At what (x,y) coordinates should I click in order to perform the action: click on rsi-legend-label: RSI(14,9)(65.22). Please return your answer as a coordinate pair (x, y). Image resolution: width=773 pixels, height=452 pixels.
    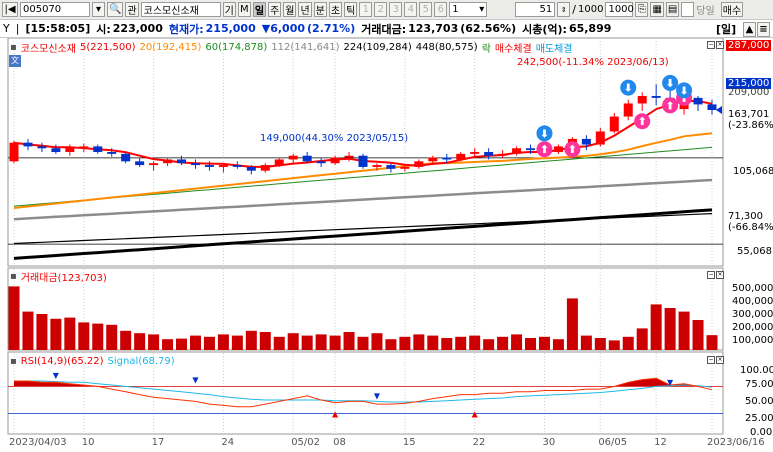
    Looking at the image, I should click on (62, 361).